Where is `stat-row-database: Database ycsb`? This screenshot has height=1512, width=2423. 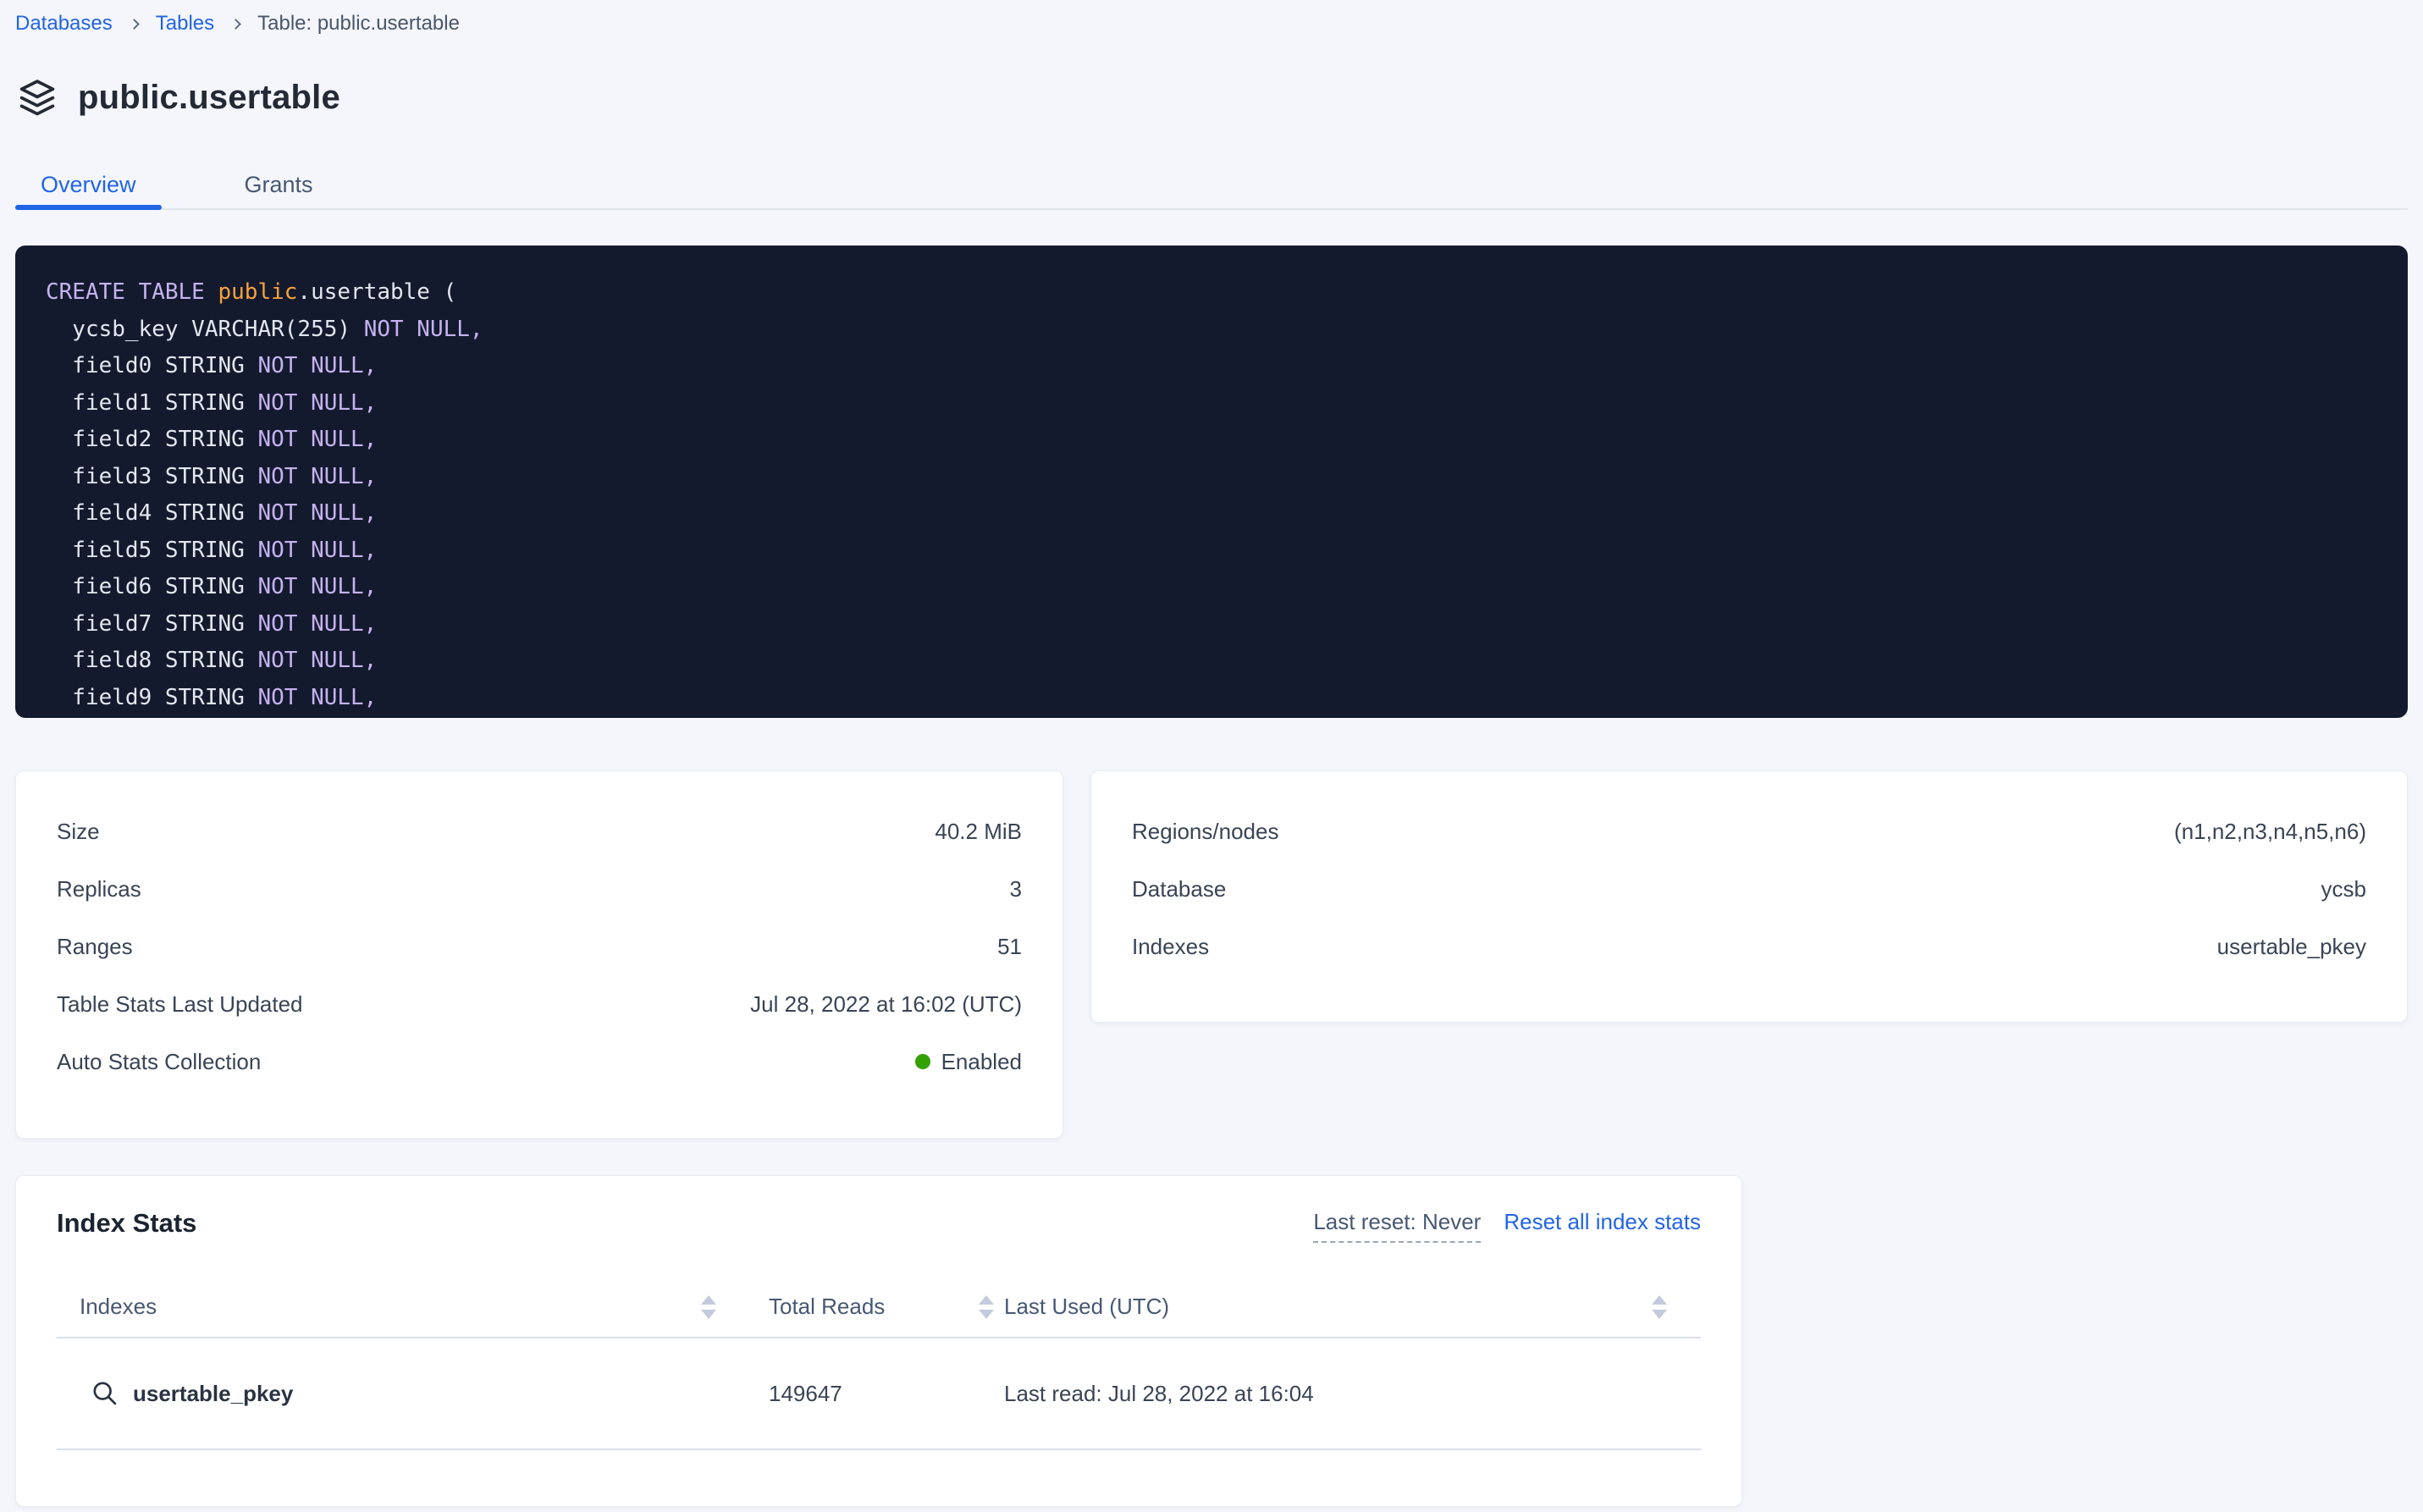 stat-row-database: Database ycsb is located at coordinates (1749, 889).